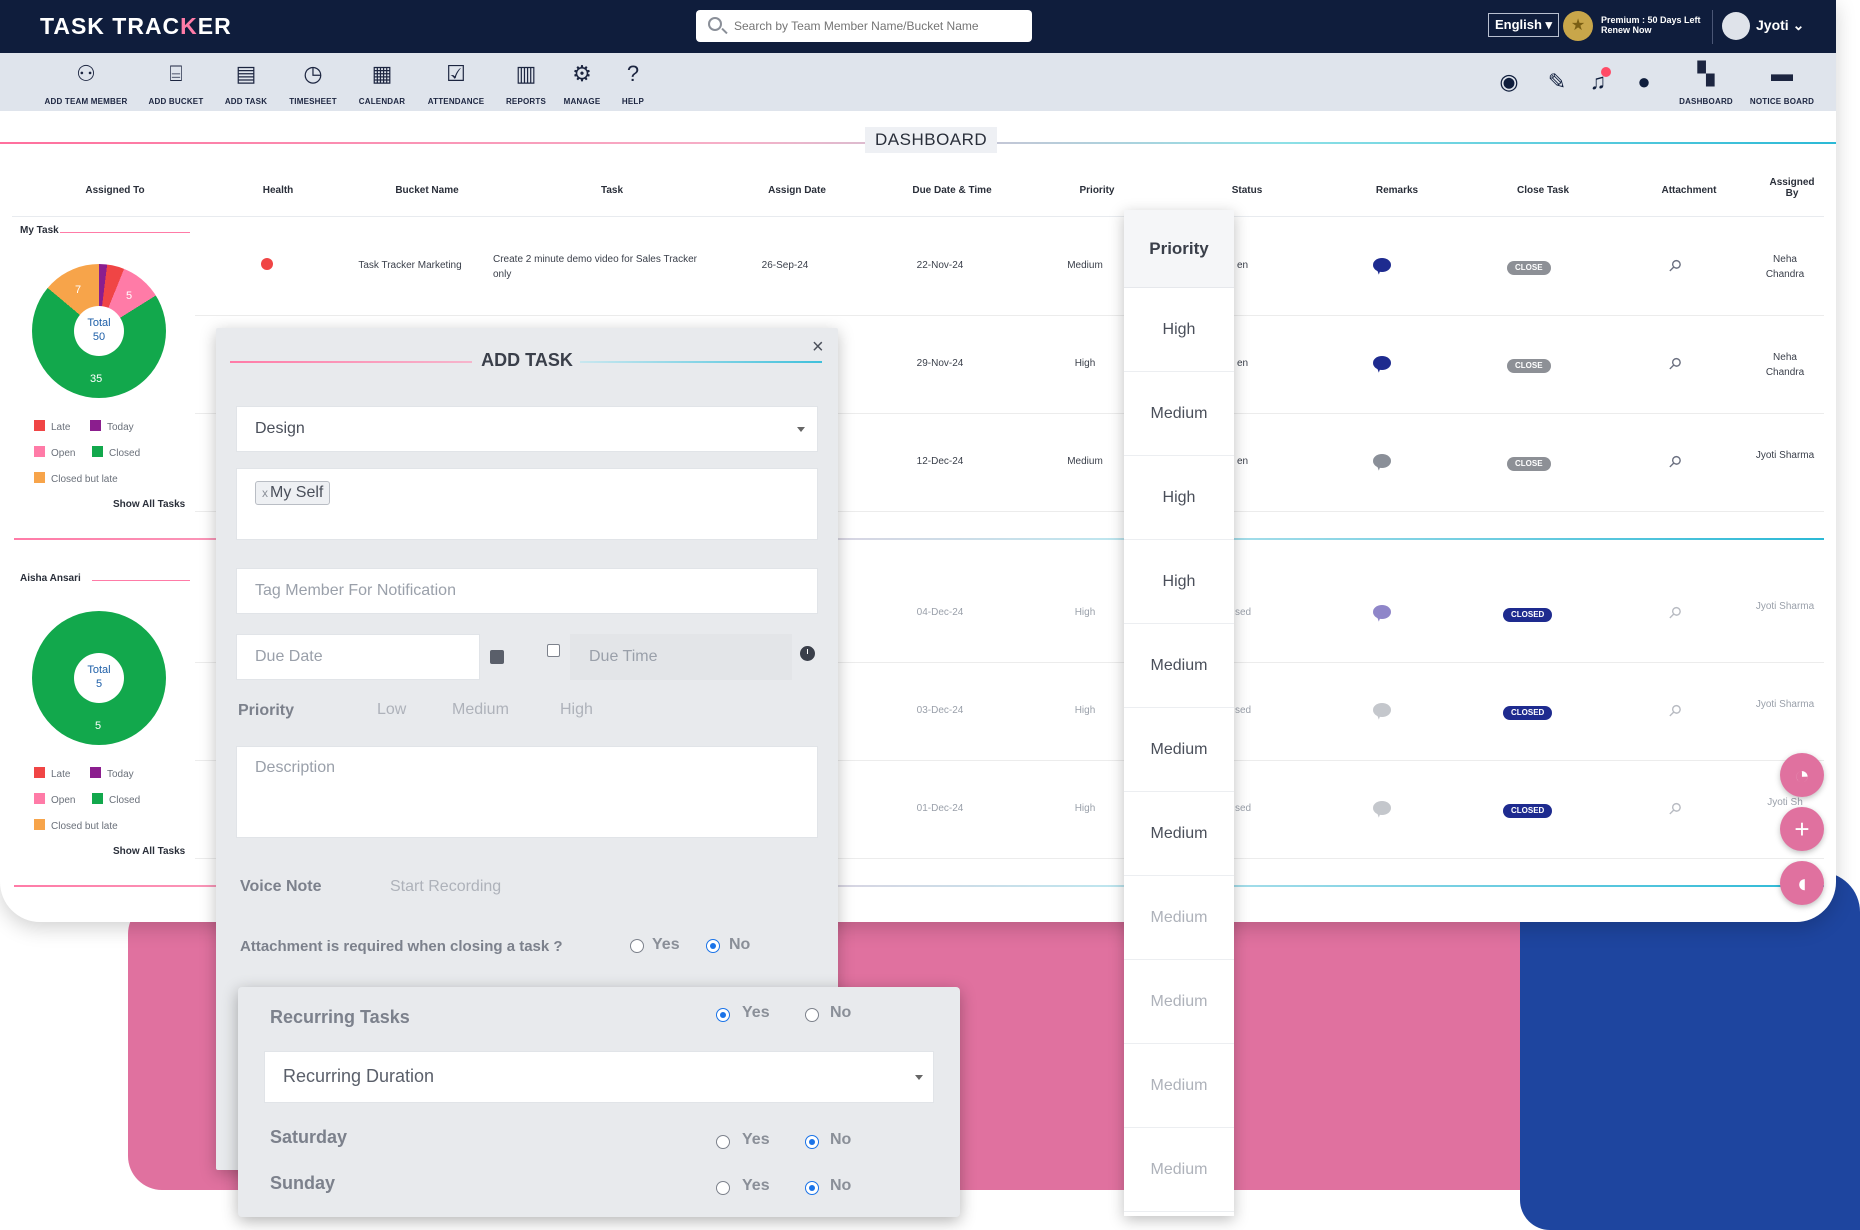  Describe the element at coordinates (1802, 829) in the screenshot. I see `add-icon: +` at that location.